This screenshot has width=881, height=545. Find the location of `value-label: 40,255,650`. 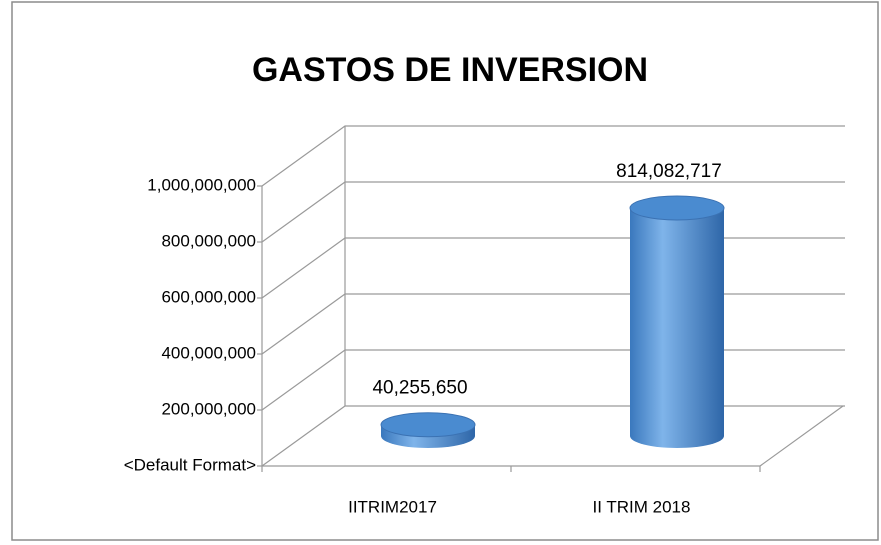

value-label: 40,255,650 is located at coordinates (419, 388).